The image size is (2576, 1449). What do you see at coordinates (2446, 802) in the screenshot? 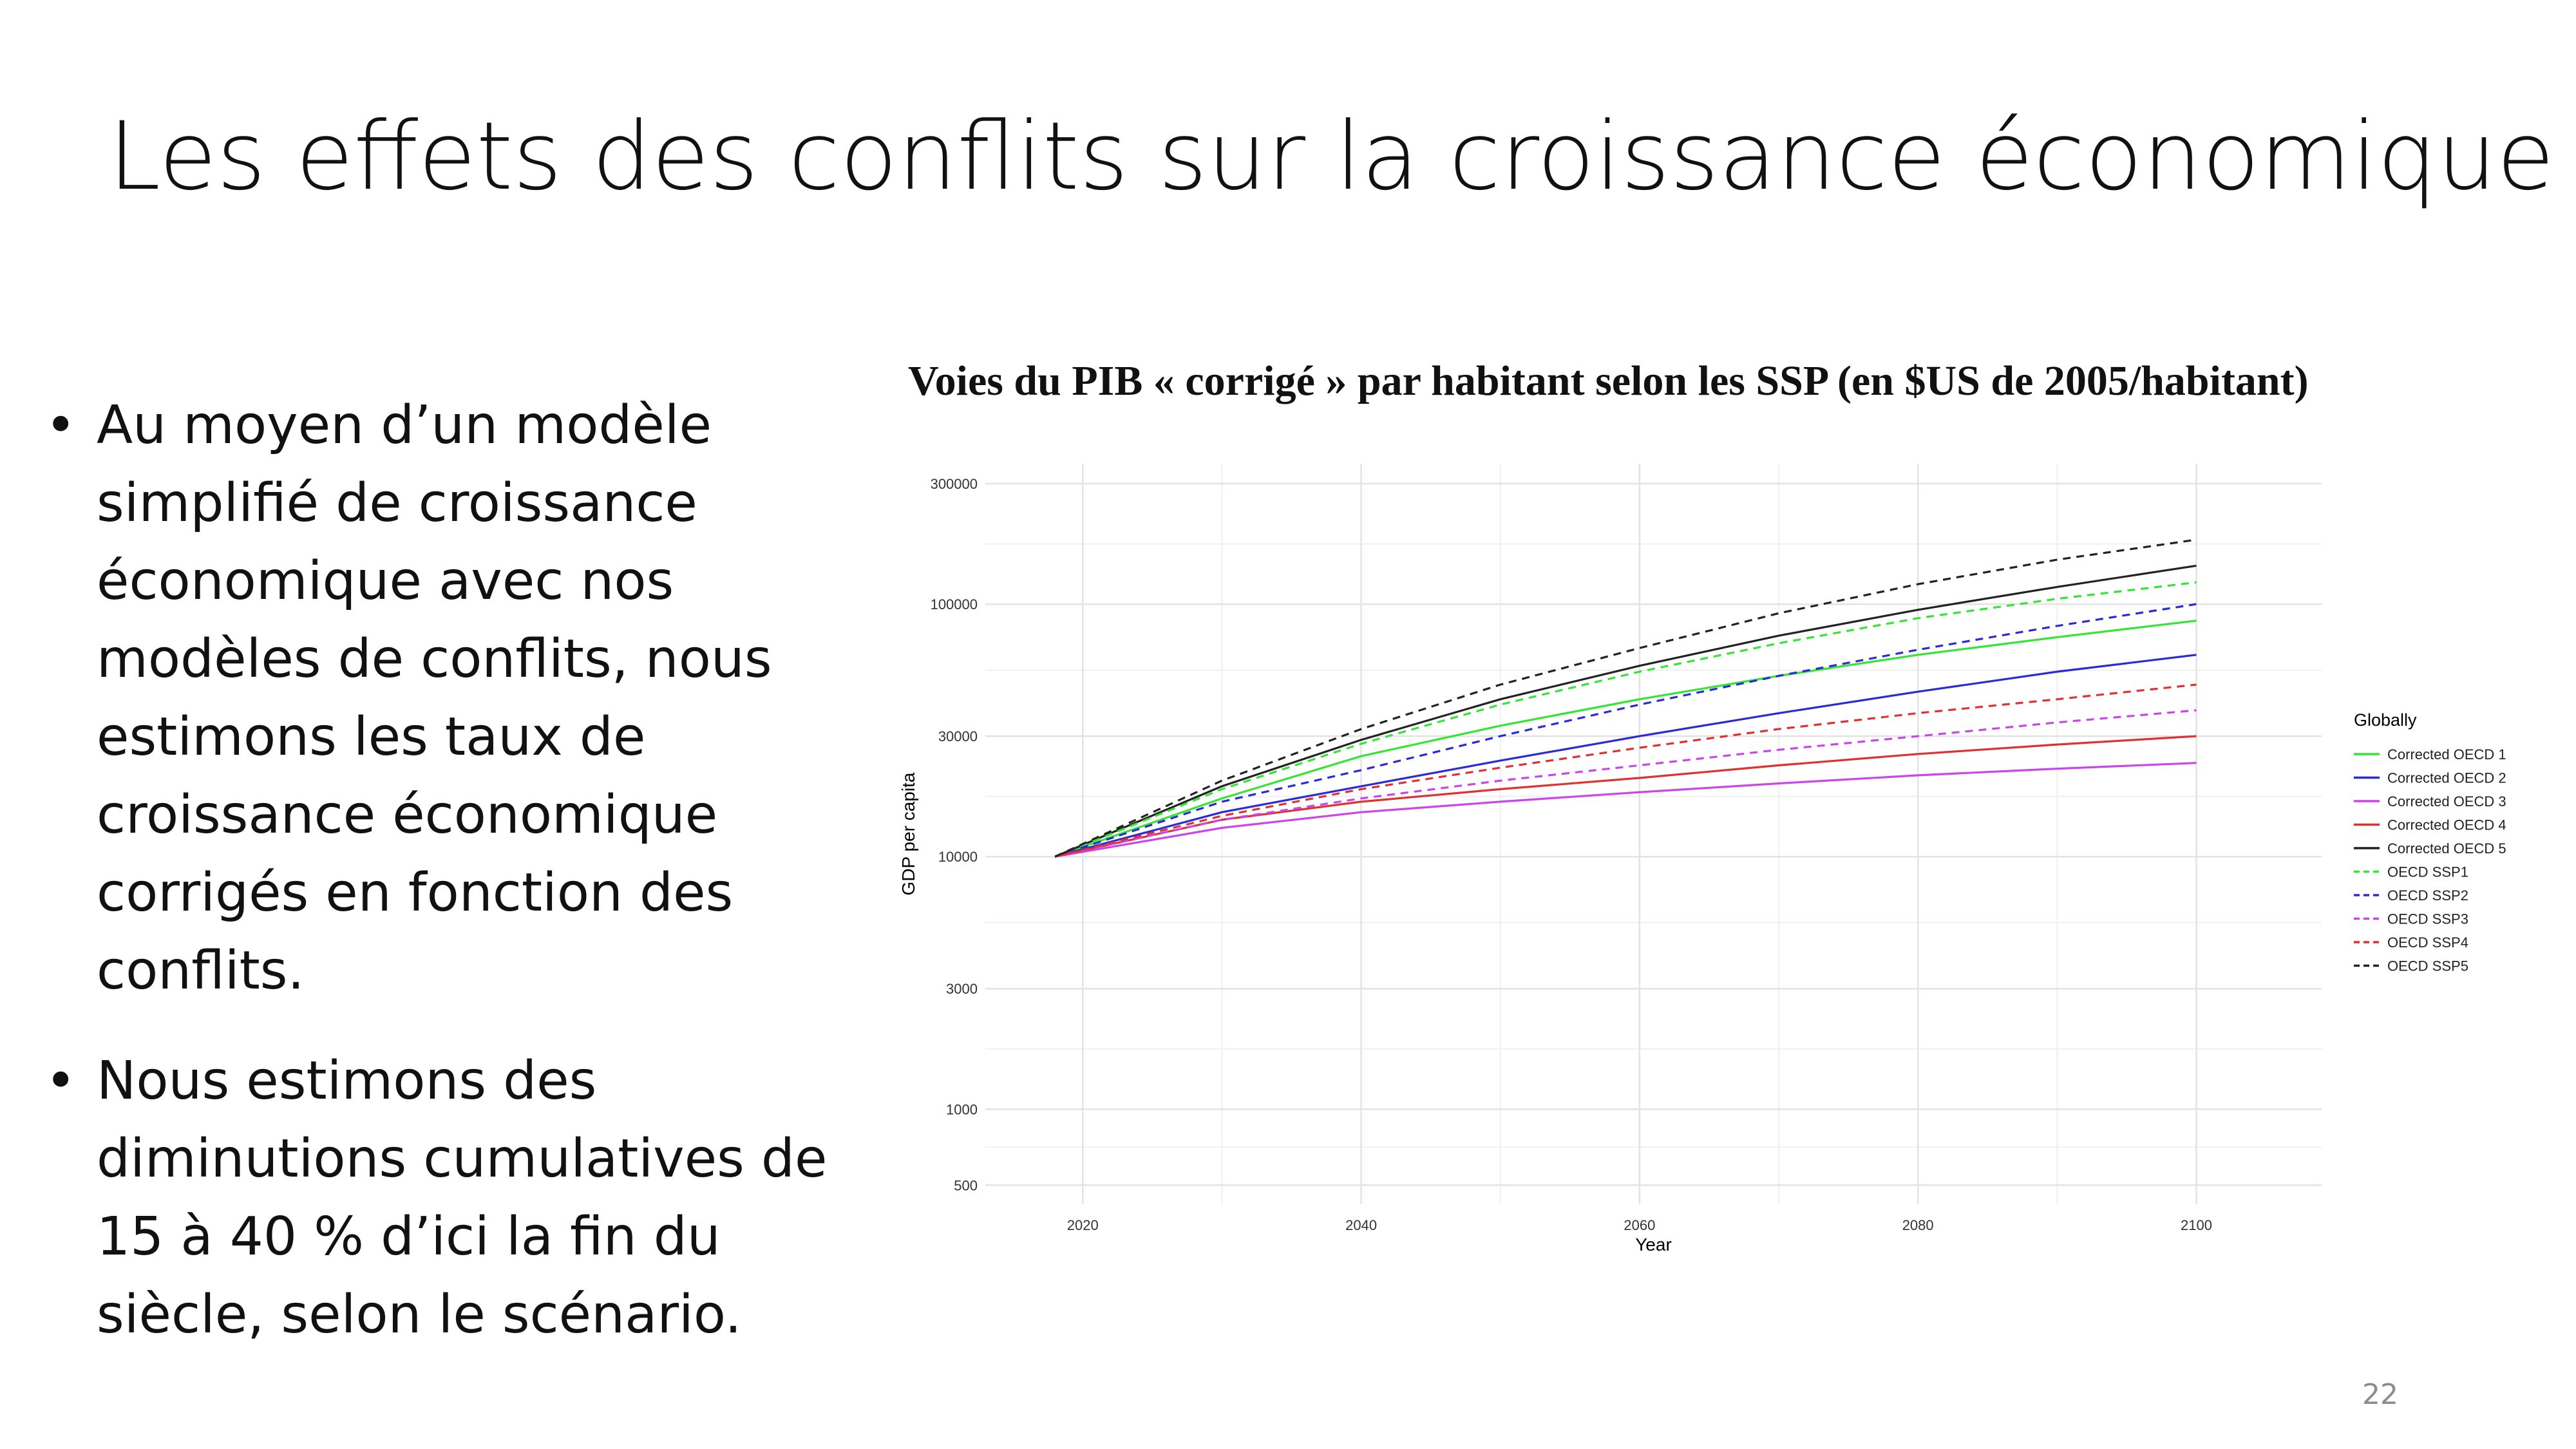
I see `legend-label: Corrected OECD 3` at bounding box center [2446, 802].